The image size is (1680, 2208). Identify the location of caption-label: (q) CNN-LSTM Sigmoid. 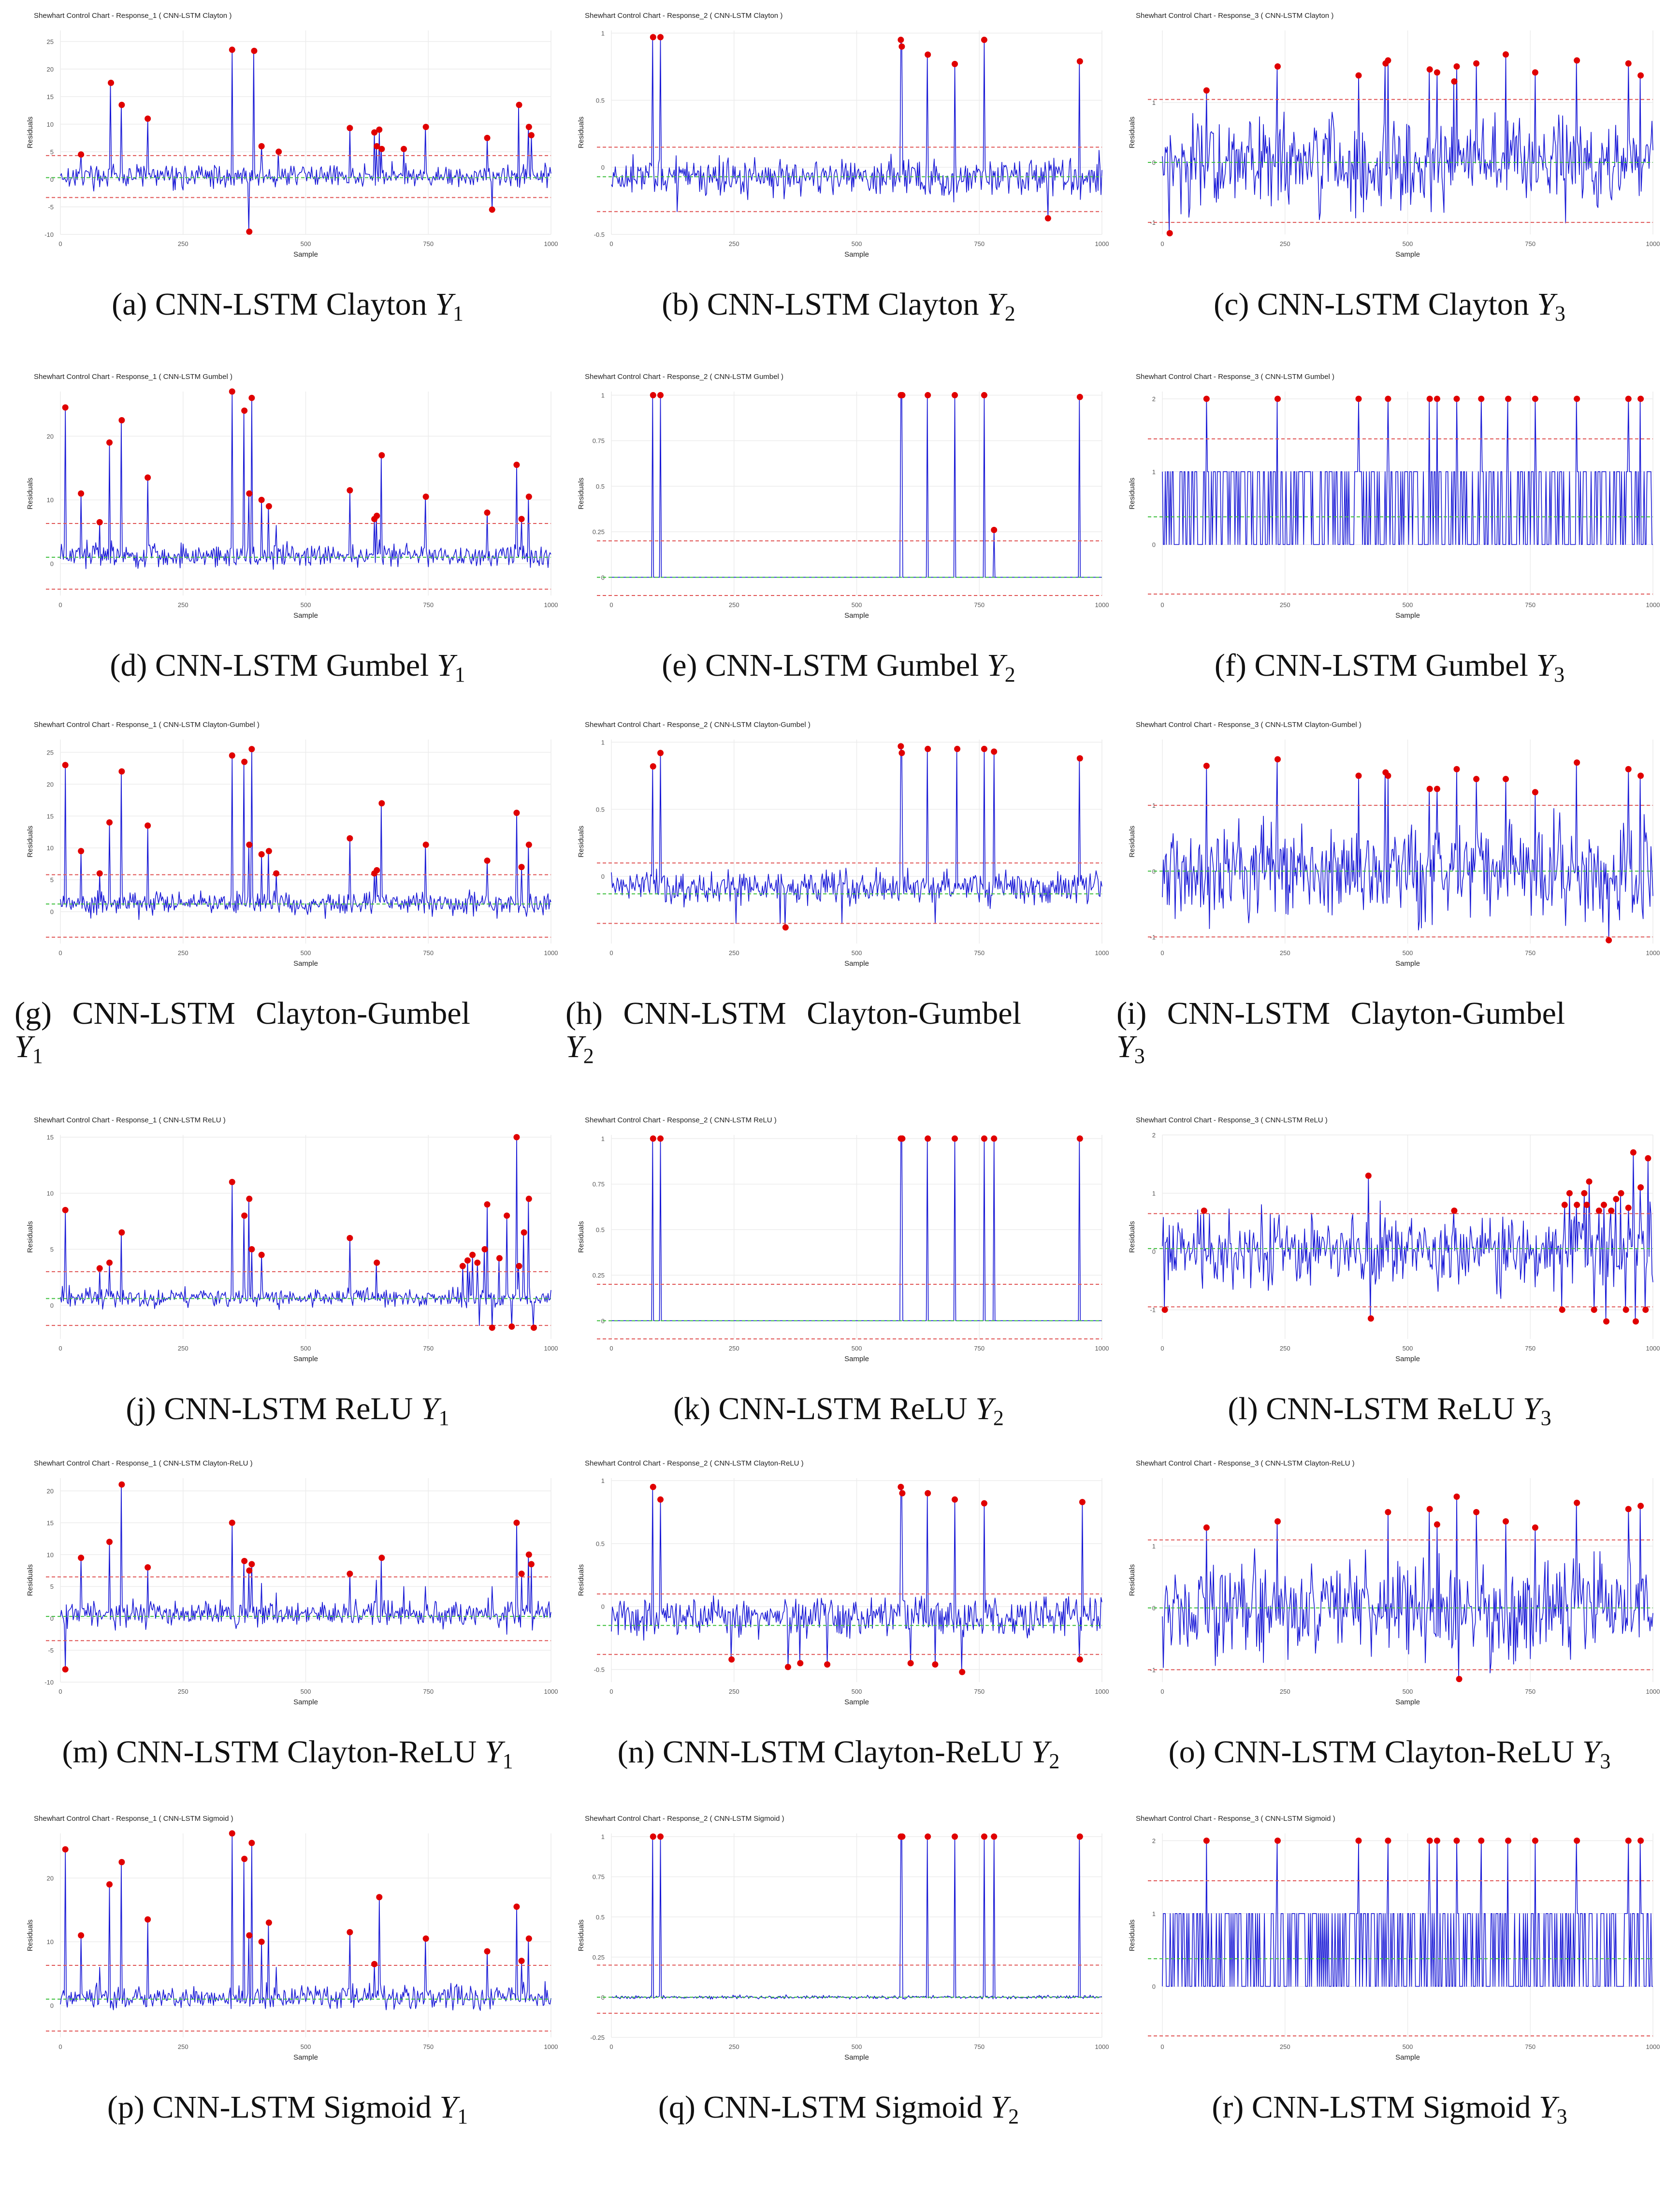
(821, 2107).